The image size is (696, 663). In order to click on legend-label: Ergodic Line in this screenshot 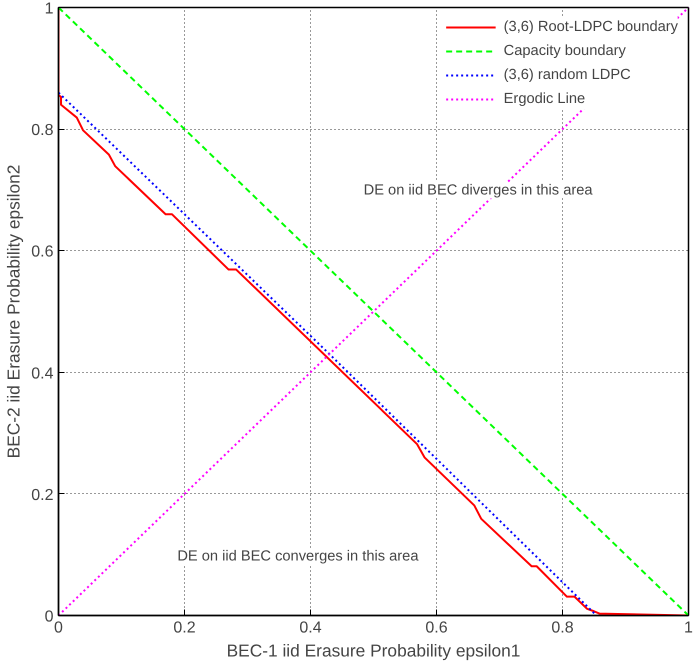, I will do `click(545, 99)`.